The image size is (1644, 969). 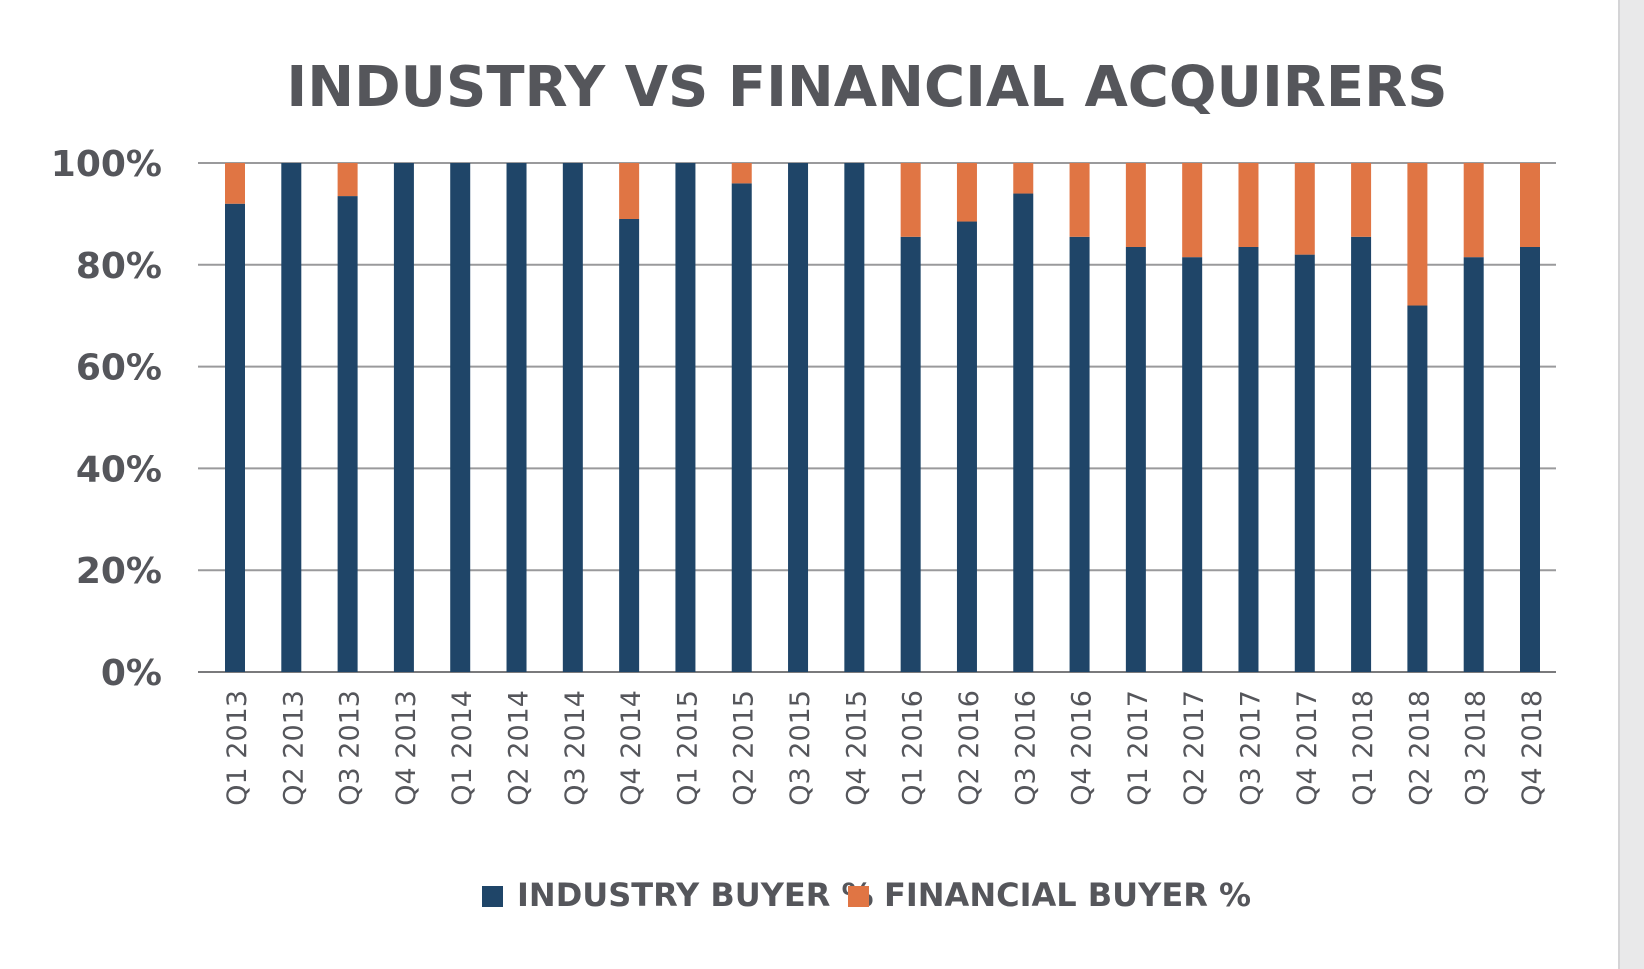 What do you see at coordinates (106, 164) in the screenshot?
I see `y-tick-label: 100%` at bounding box center [106, 164].